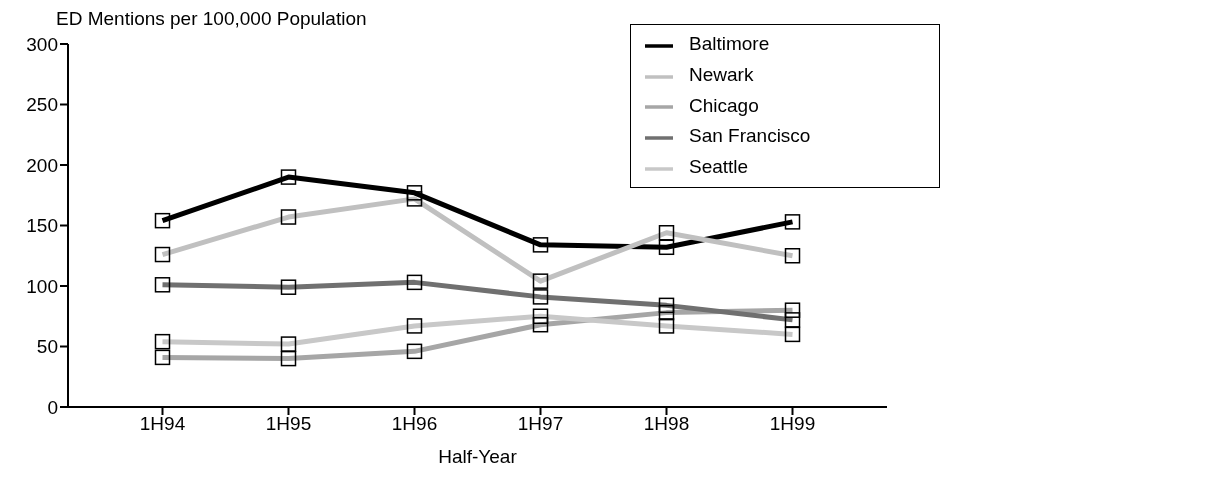 This screenshot has height=489, width=1205. Describe the element at coordinates (162, 424) in the screenshot. I see `x-tick-label: 1H94` at that location.